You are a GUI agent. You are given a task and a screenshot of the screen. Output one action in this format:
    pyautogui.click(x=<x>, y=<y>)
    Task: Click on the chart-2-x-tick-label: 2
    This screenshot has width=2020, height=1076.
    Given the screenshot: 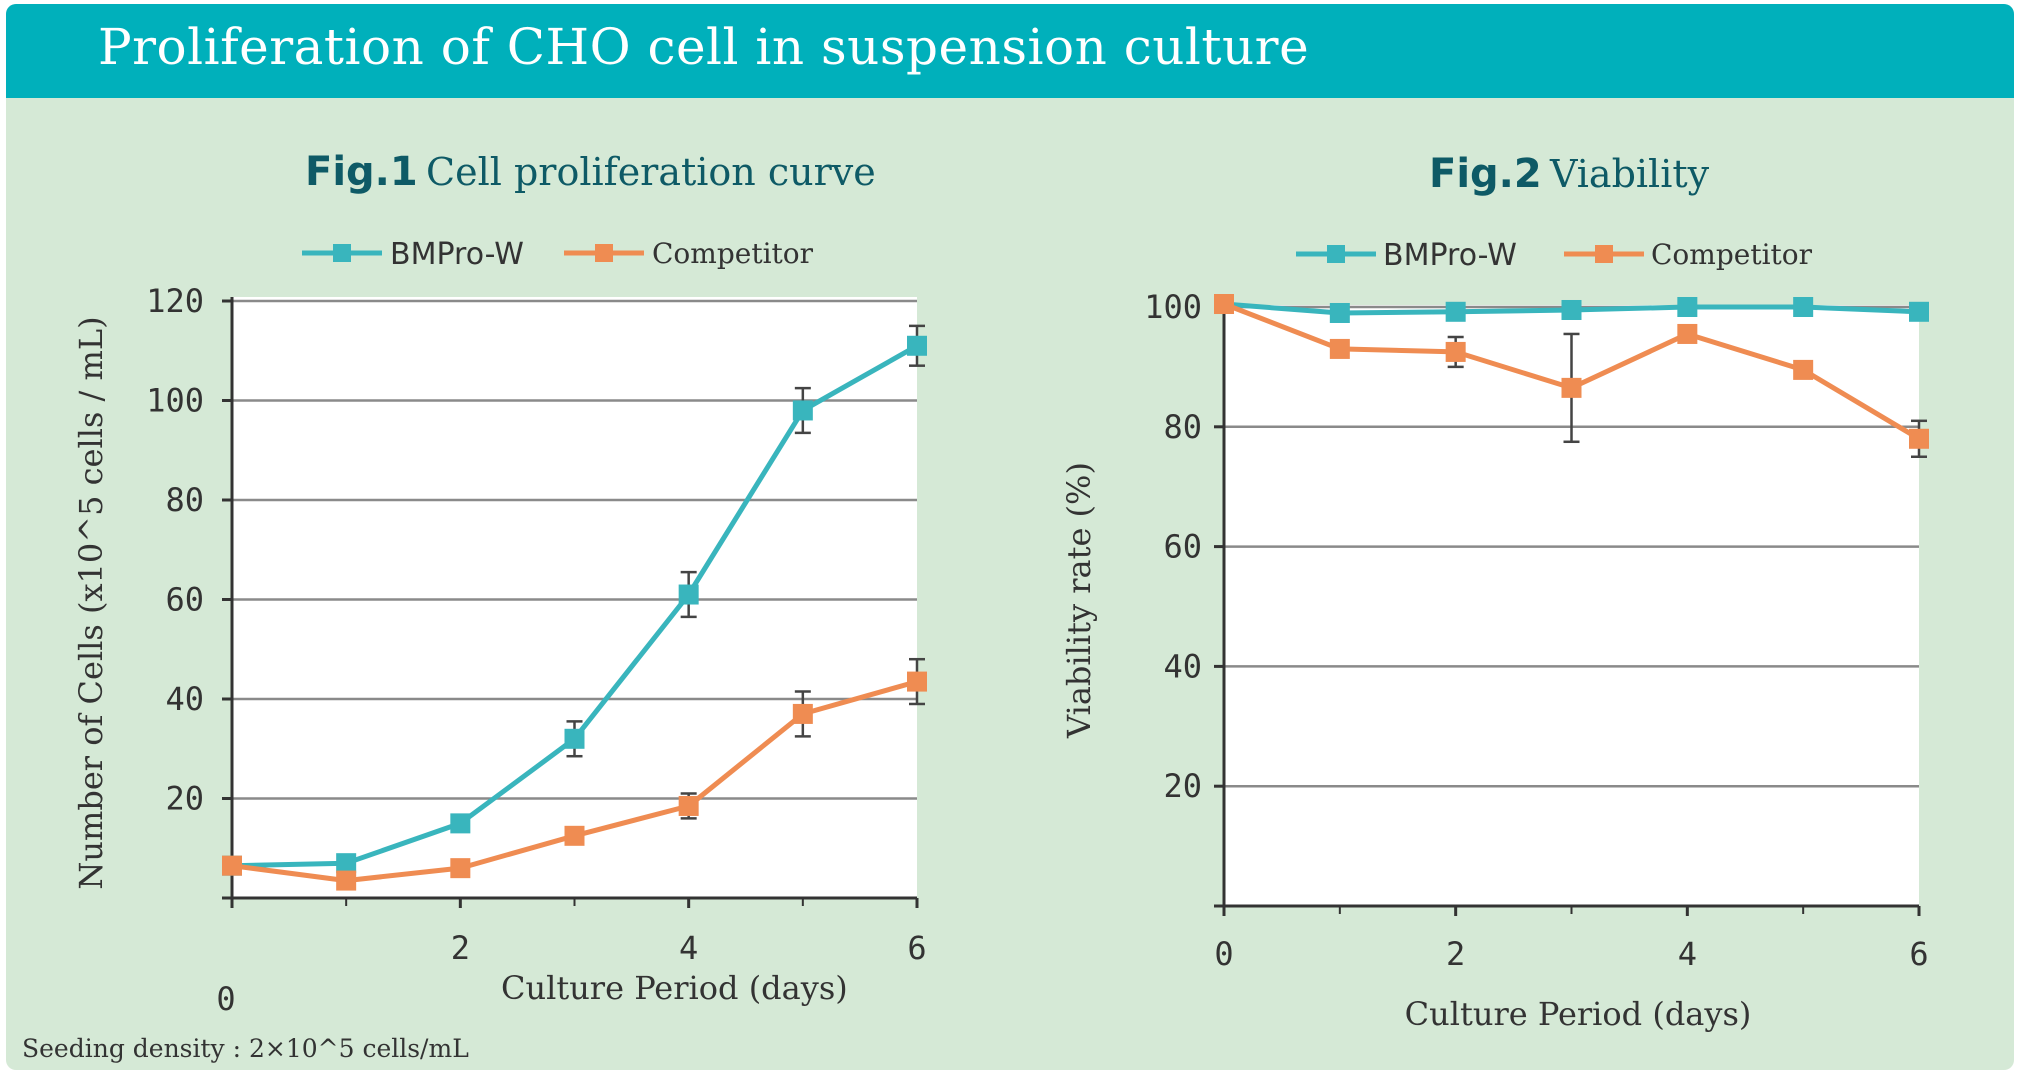 What is the action you would take?
    pyautogui.click(x=1455, y=954)
    